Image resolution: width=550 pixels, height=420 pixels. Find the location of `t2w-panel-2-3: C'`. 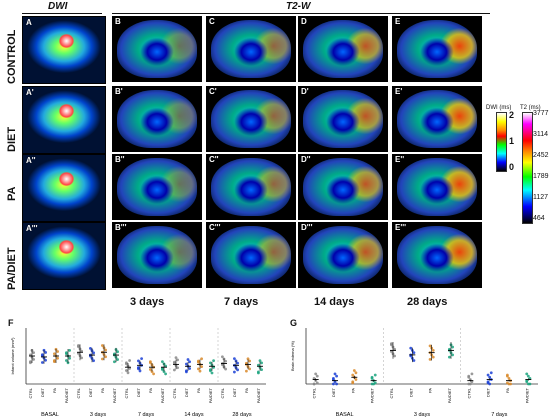

t2w-panel-2-3: C' is located at coordinates (251, 119).